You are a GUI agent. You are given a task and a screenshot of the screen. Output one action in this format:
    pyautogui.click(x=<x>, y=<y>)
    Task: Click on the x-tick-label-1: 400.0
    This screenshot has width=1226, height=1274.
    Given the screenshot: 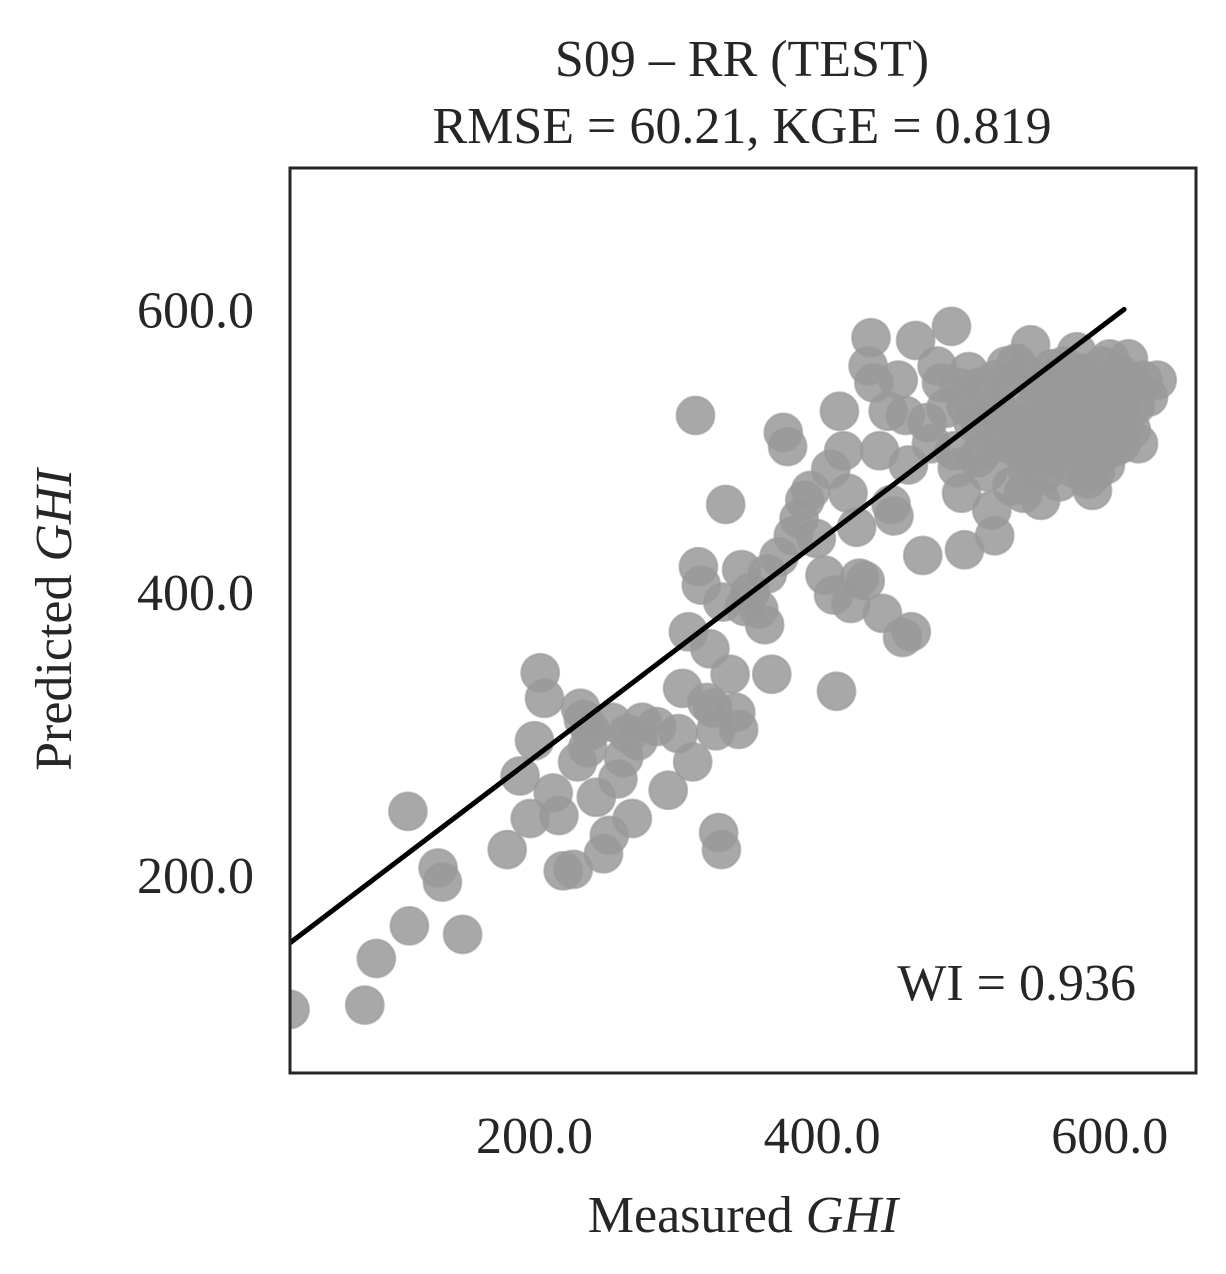 What is the action you would take?
    pyautogui.click(x=822, y=1136)
    